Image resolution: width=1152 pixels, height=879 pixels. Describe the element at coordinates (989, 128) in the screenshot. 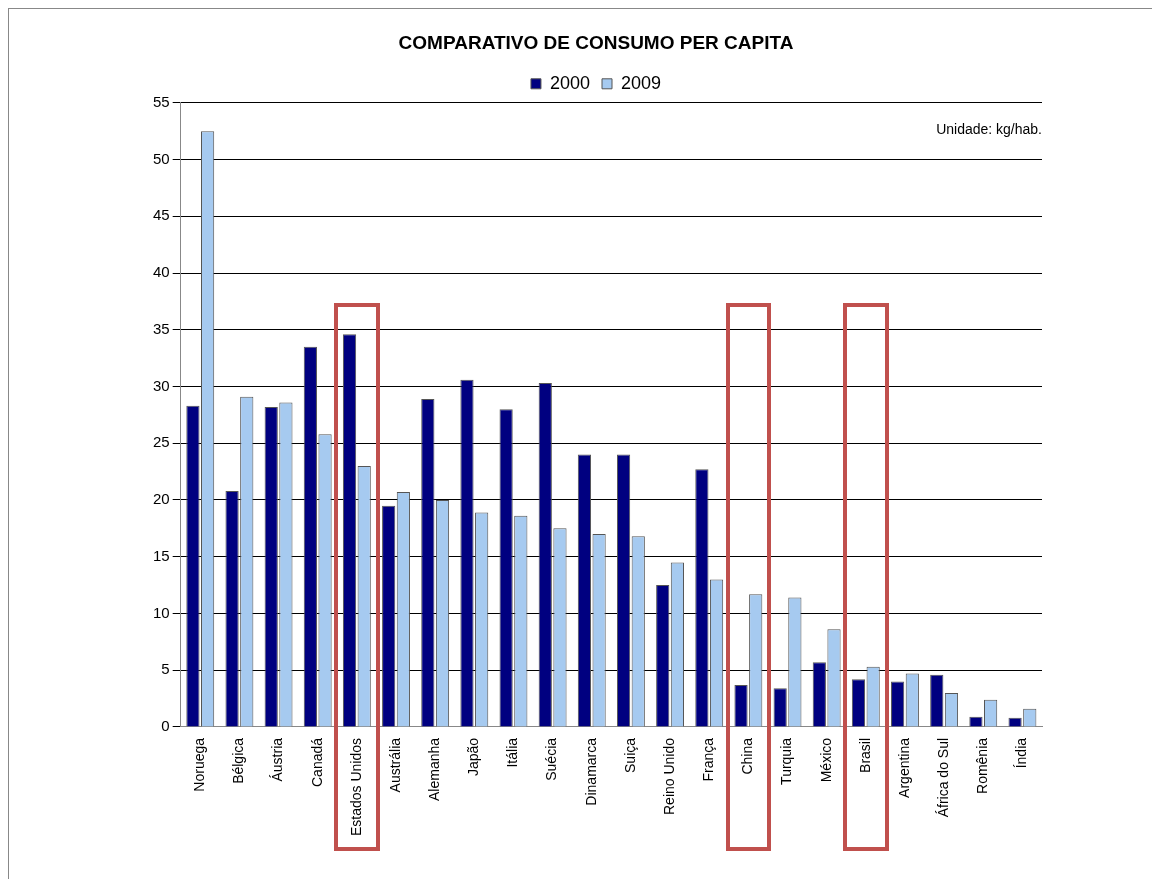

I see `annotation: Unidade: kg/hab.` at that location.